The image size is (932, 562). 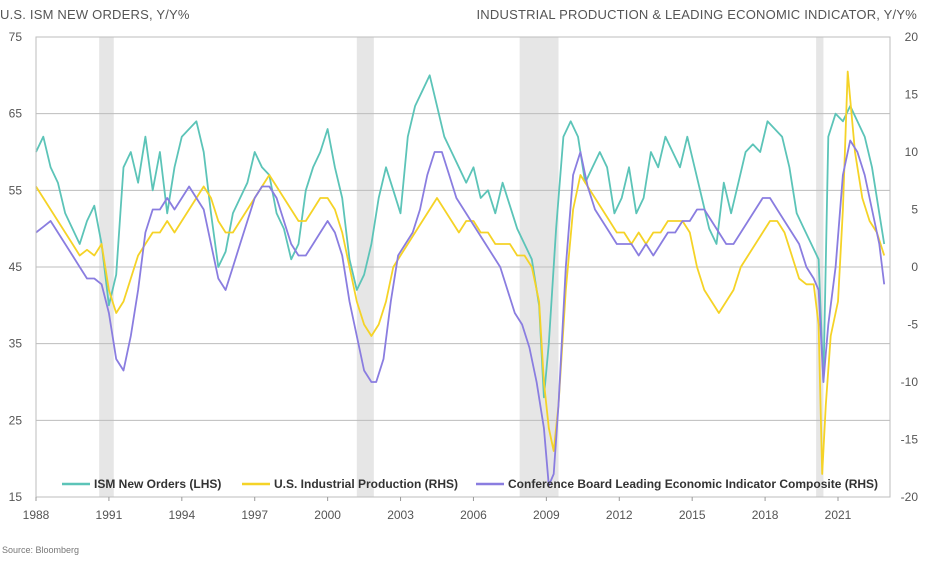 I want to click on right-tick-label: 0, so click(x=914, y=267).